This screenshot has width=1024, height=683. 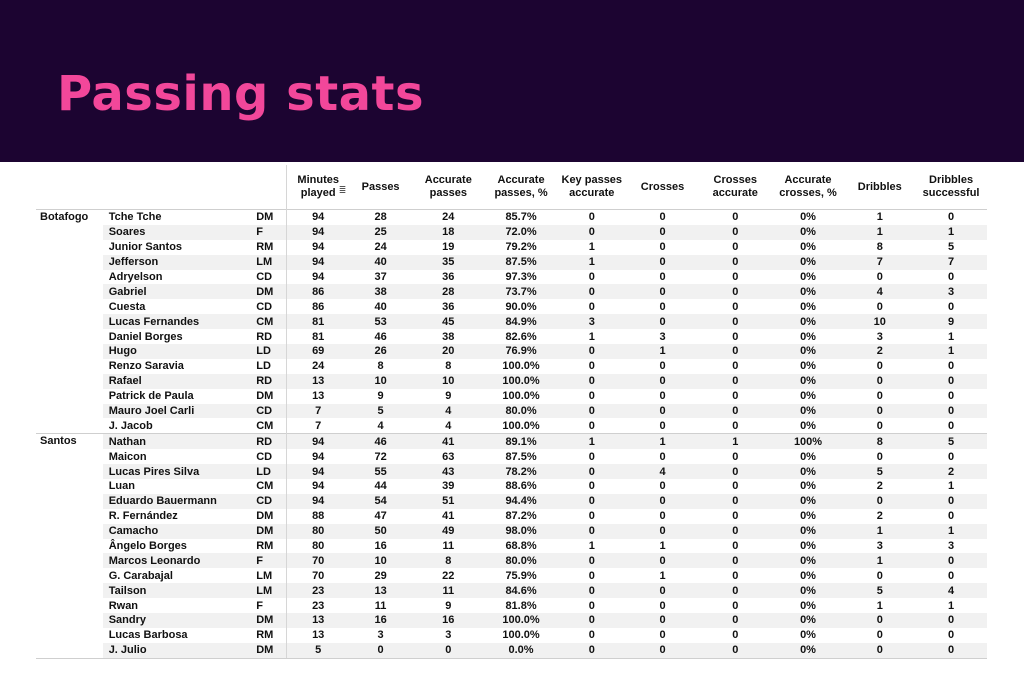 I want to click on column-header: Dribbles successful, so click(x=951, y=187).